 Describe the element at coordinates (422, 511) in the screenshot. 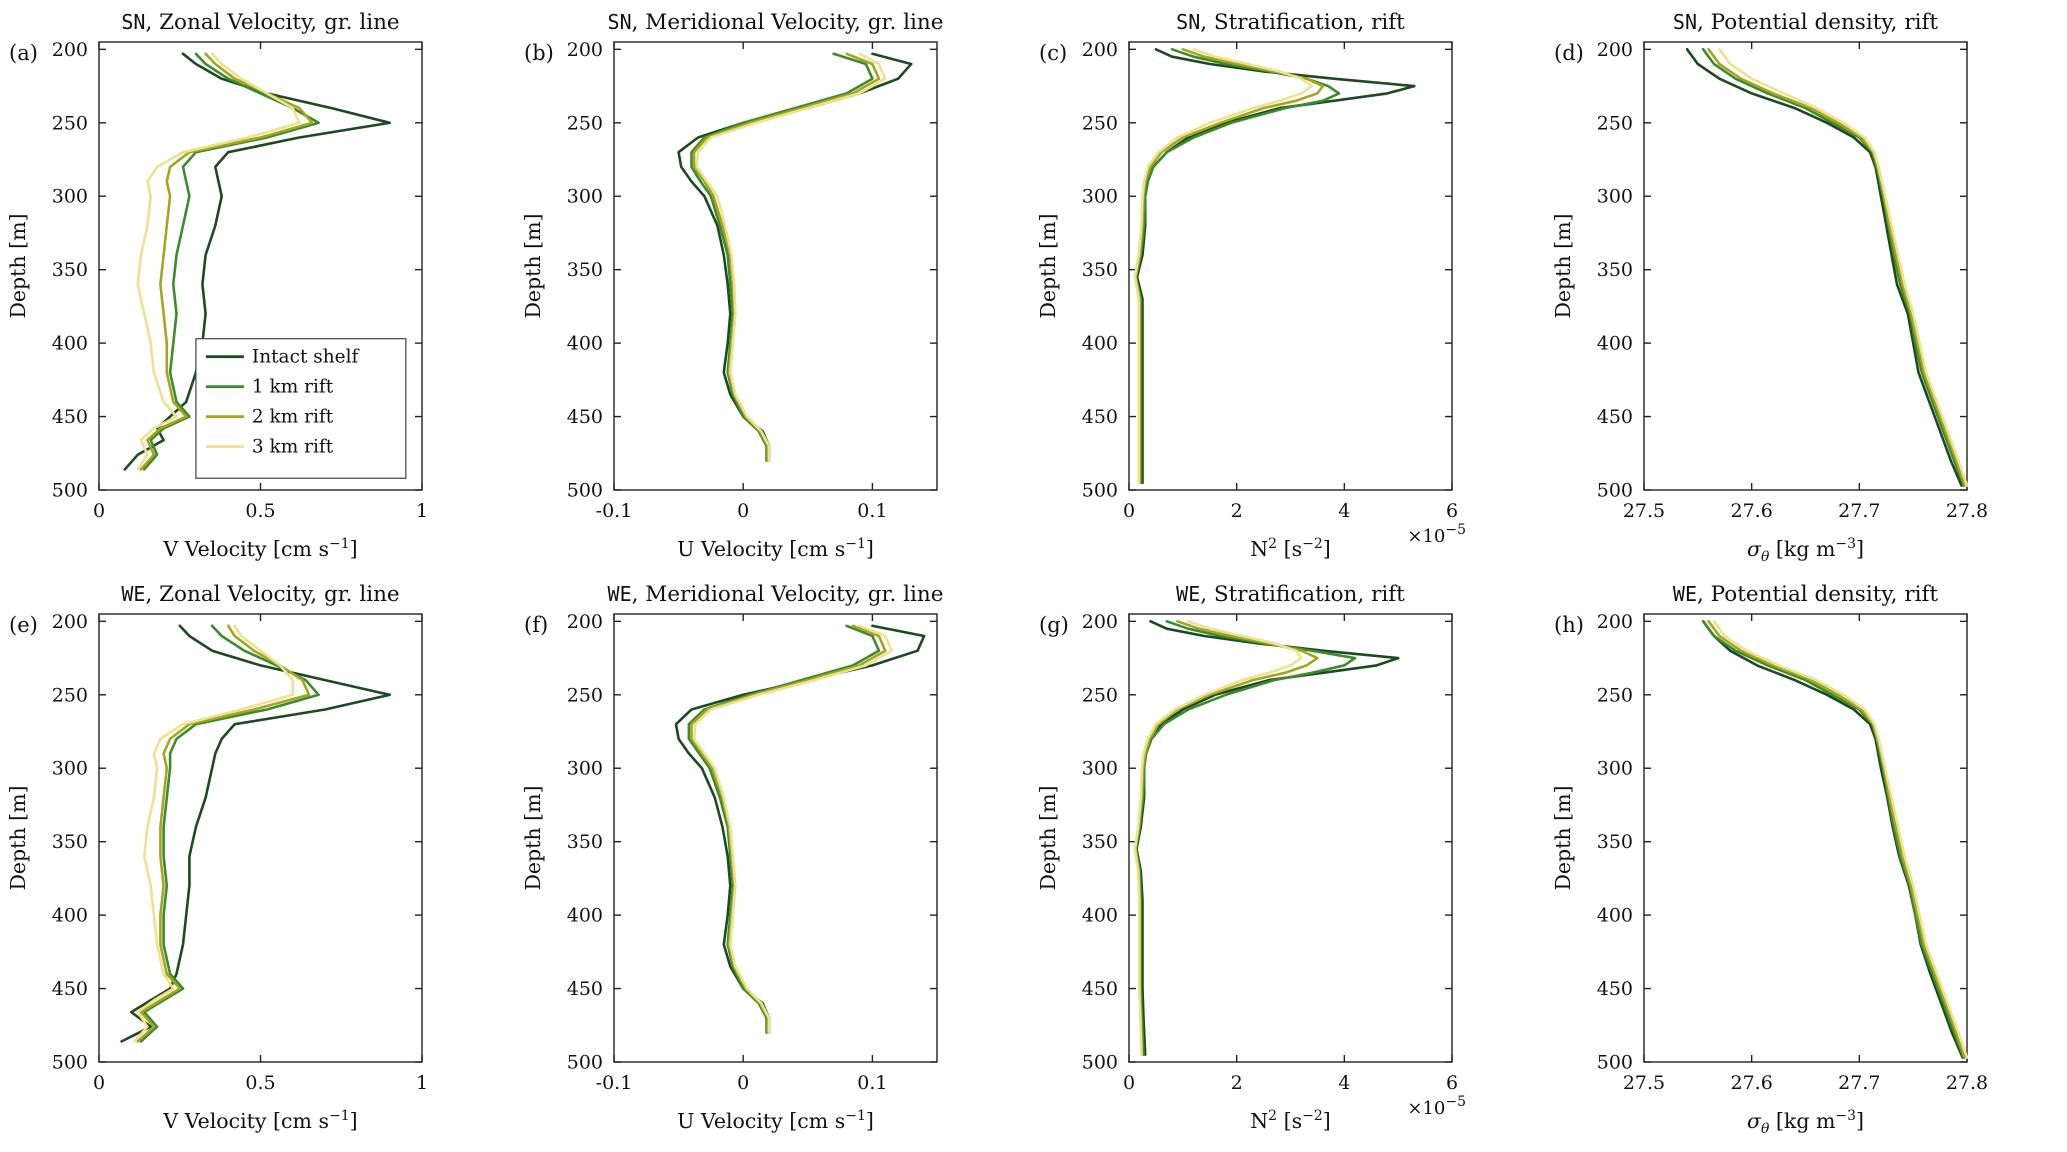

I see `x-tick-label: 1` at that location.